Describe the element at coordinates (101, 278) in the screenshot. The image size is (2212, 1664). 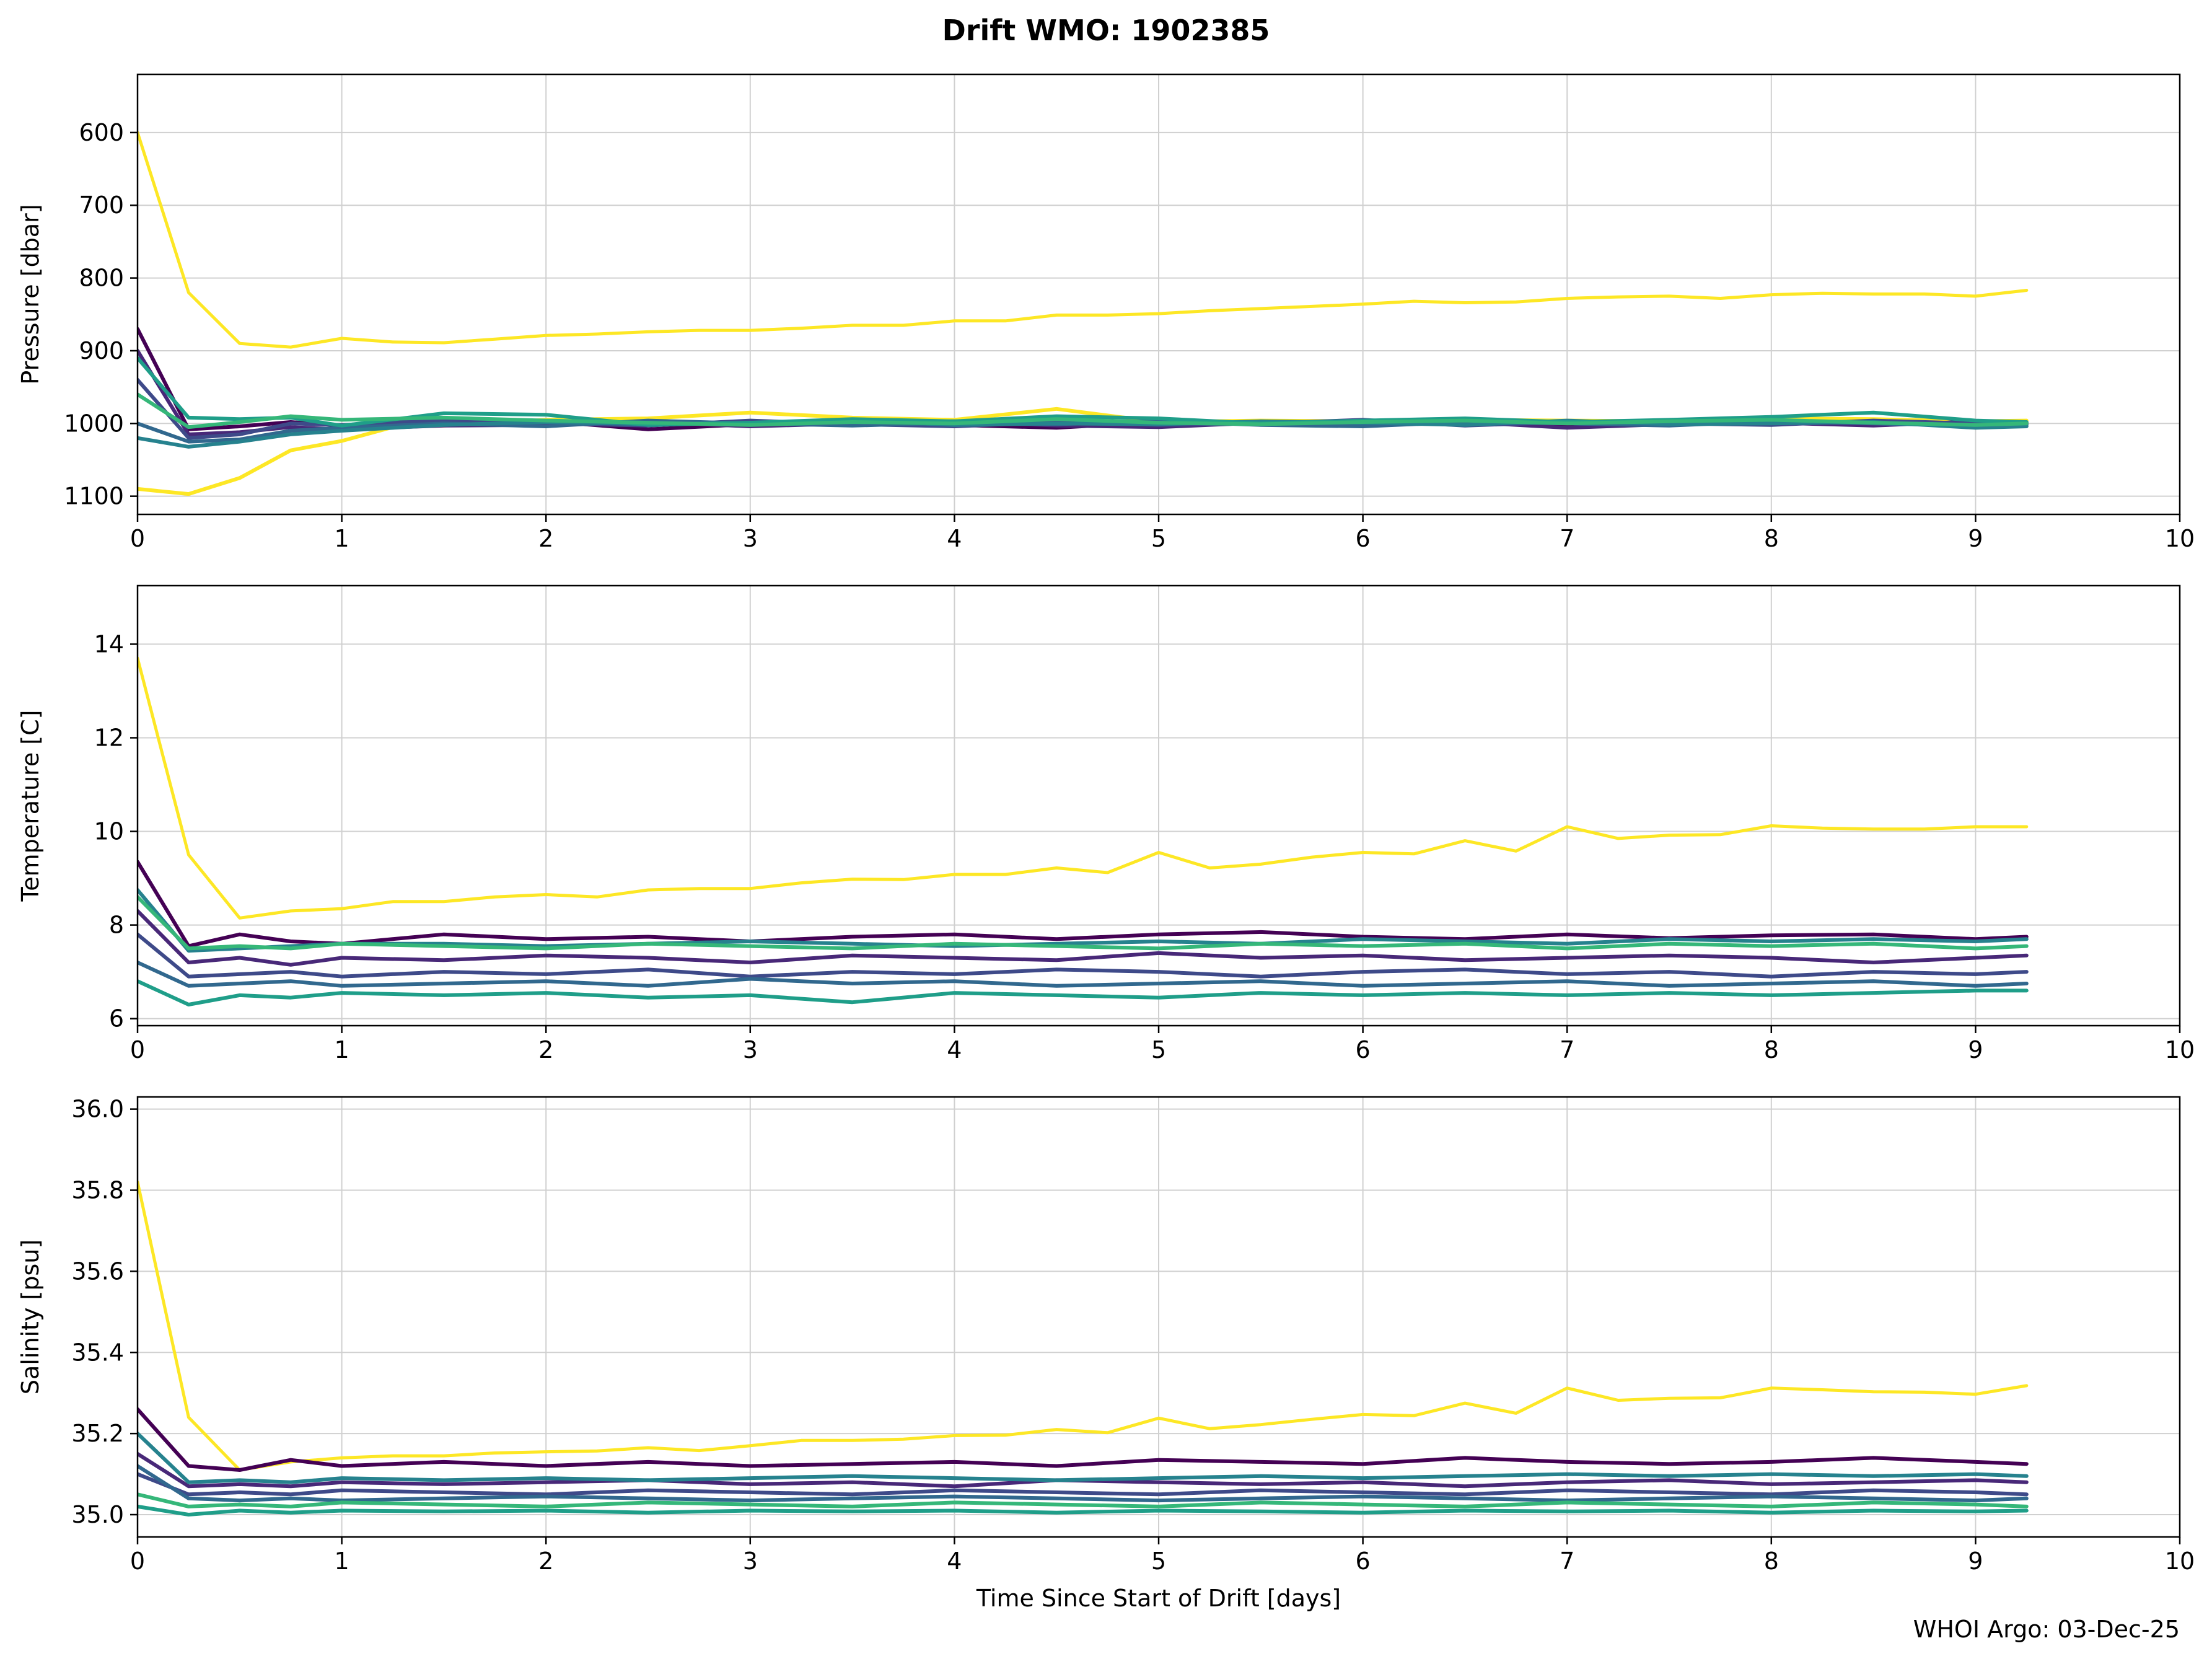
I see `y-tick-label: 800` at that location.